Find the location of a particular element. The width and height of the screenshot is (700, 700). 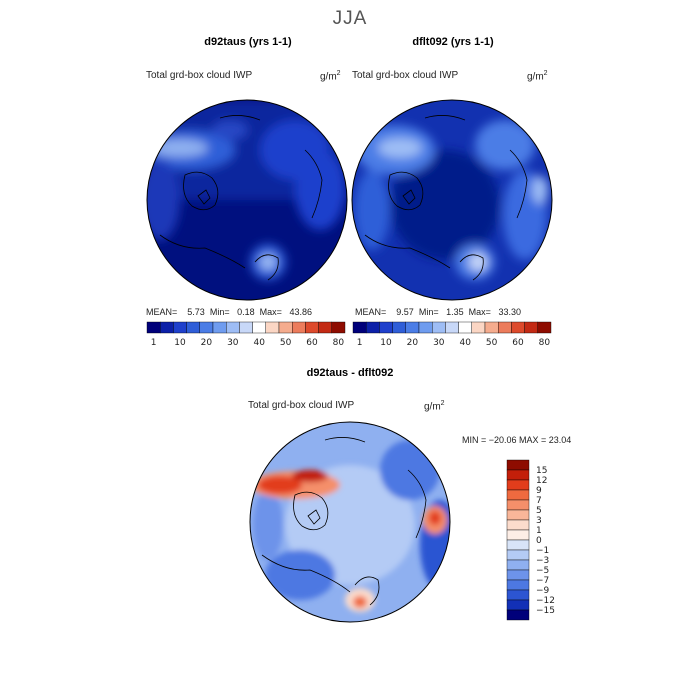

panel1-stats: MEAN= 5.73 Min= 0.18 Max= 43.86 is located at coordinates (229, 312).